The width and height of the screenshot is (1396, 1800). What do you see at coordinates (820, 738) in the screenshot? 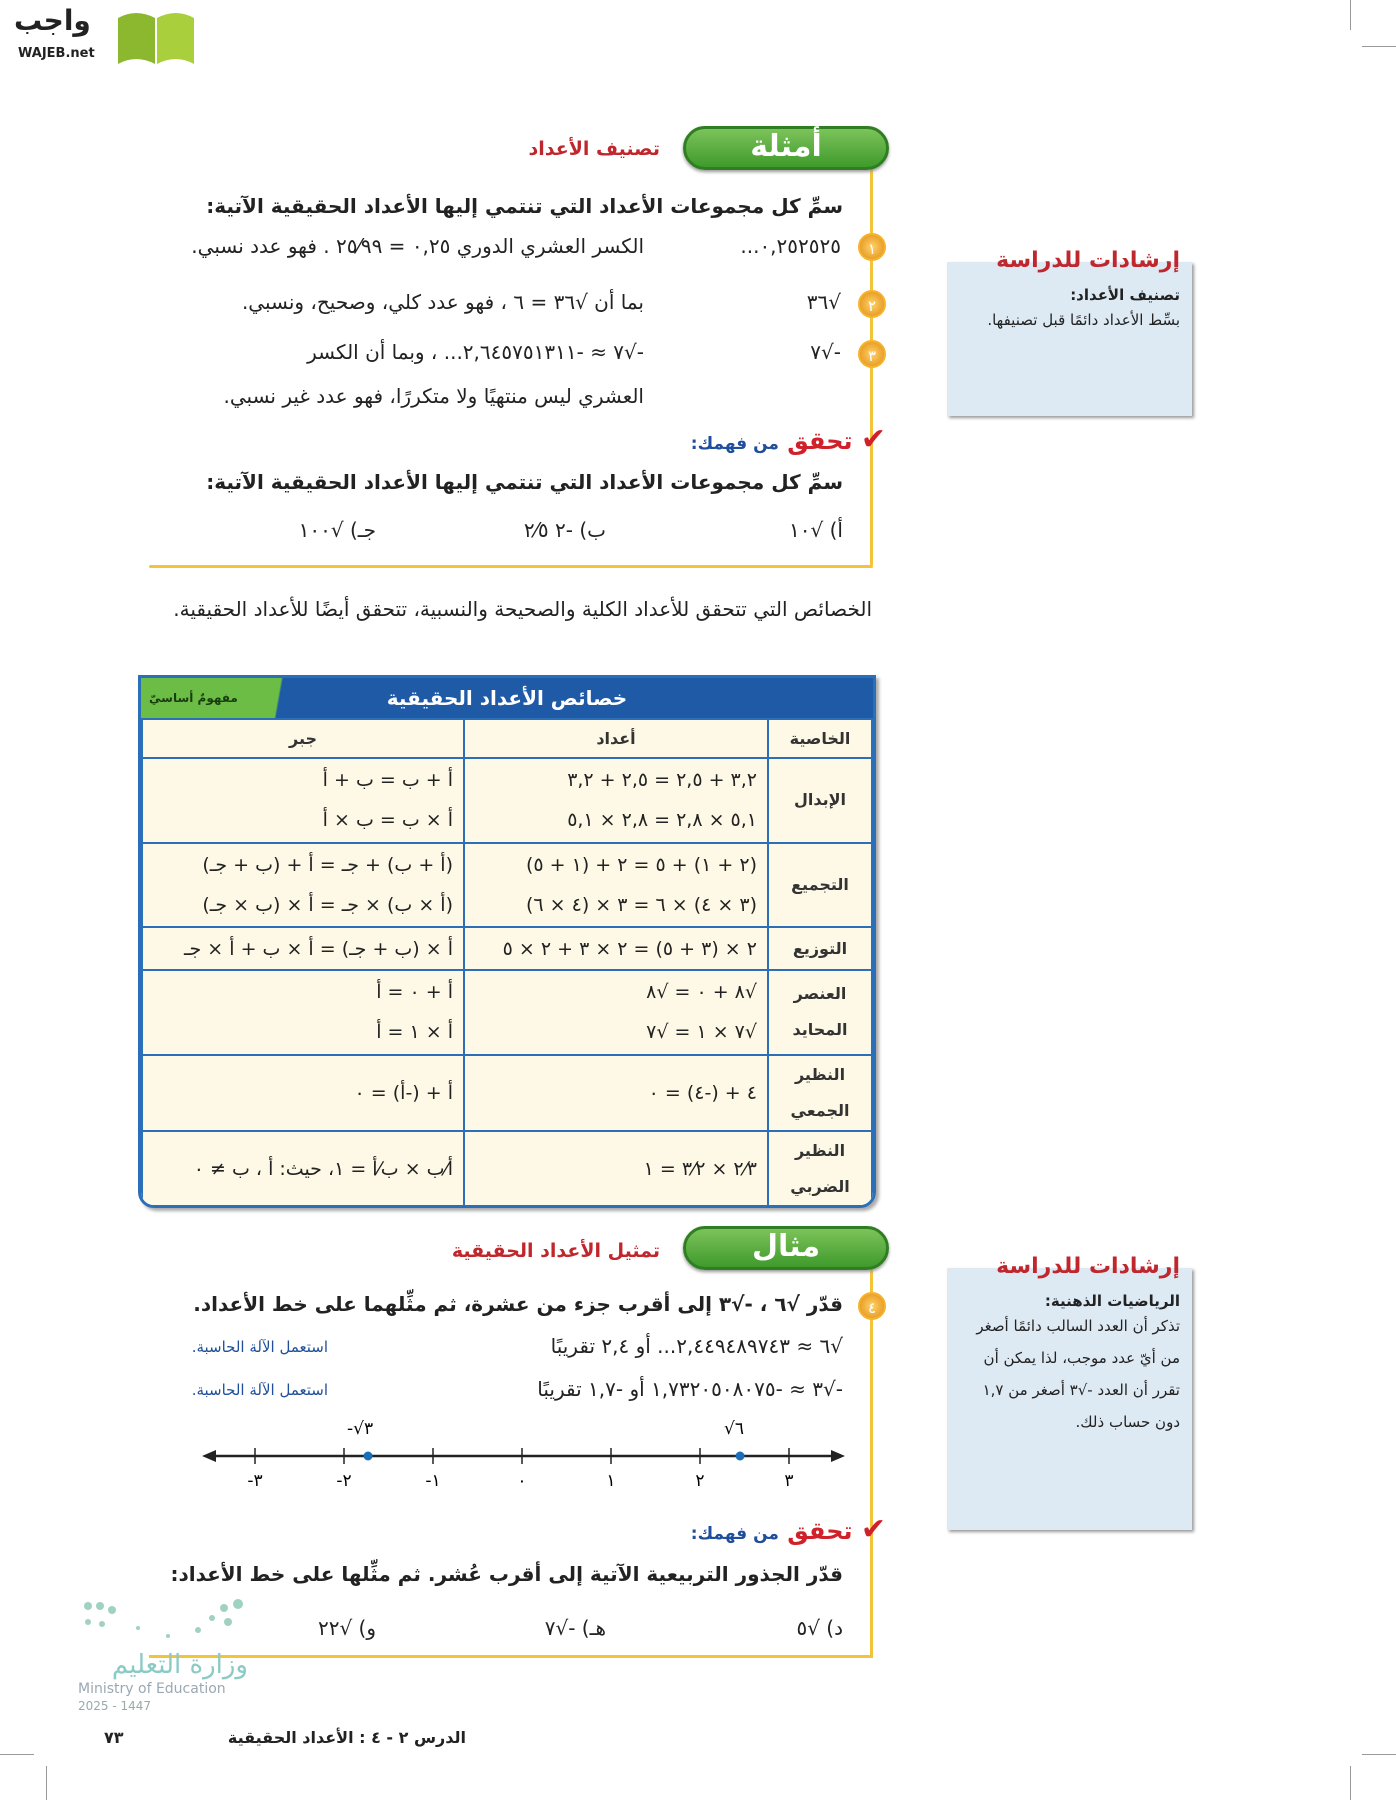
I see `header-property: الخاصية` at bounding box center [820, 738].